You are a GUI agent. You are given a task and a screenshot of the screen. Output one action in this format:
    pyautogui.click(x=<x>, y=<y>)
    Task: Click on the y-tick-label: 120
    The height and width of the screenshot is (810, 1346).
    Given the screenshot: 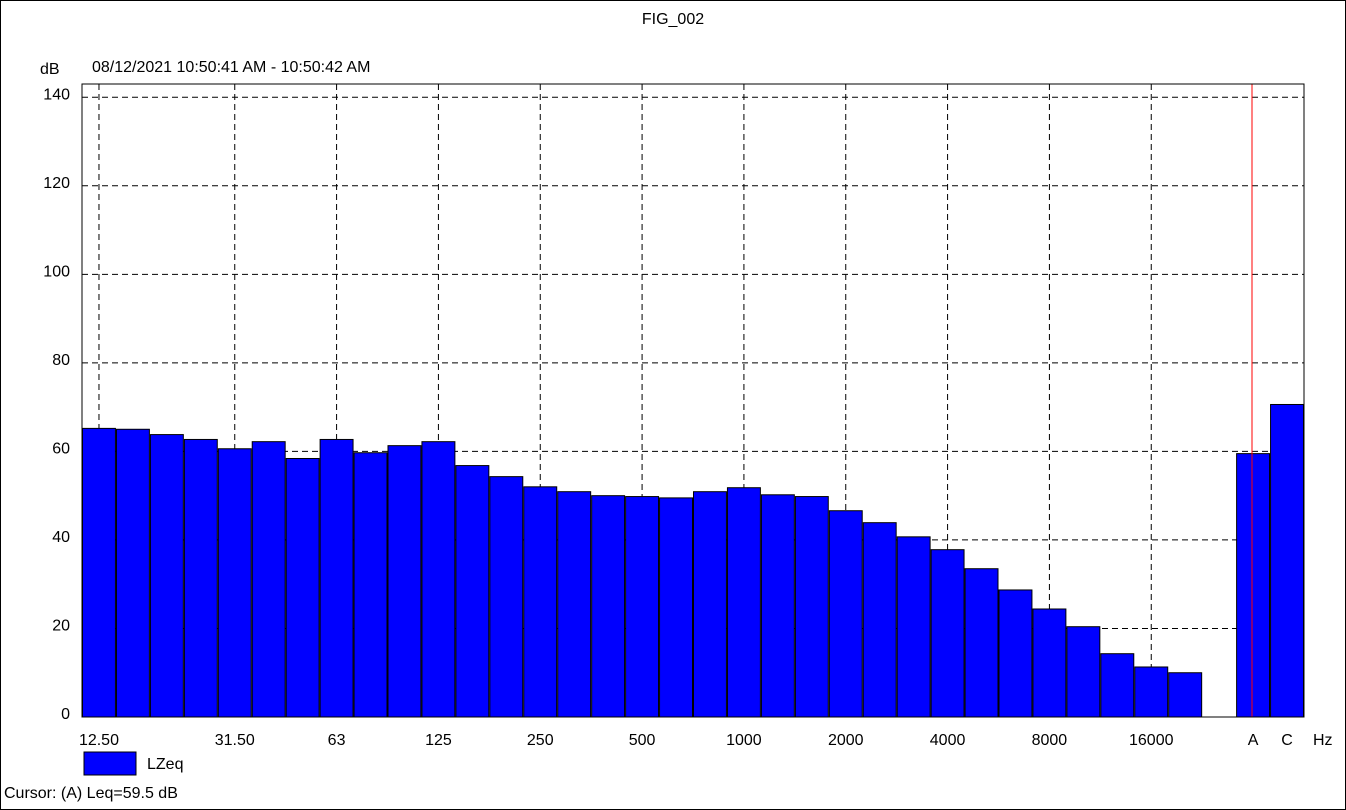 What is the action you would take?
    pyautogui.click(x=56, y=183)
    